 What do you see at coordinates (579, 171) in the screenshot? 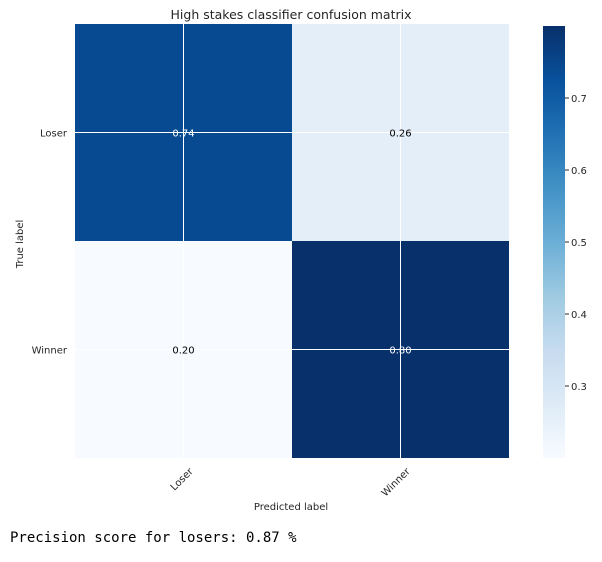
I see `colorbar-tick-label: 0.6` at bounding box center [579, 171].